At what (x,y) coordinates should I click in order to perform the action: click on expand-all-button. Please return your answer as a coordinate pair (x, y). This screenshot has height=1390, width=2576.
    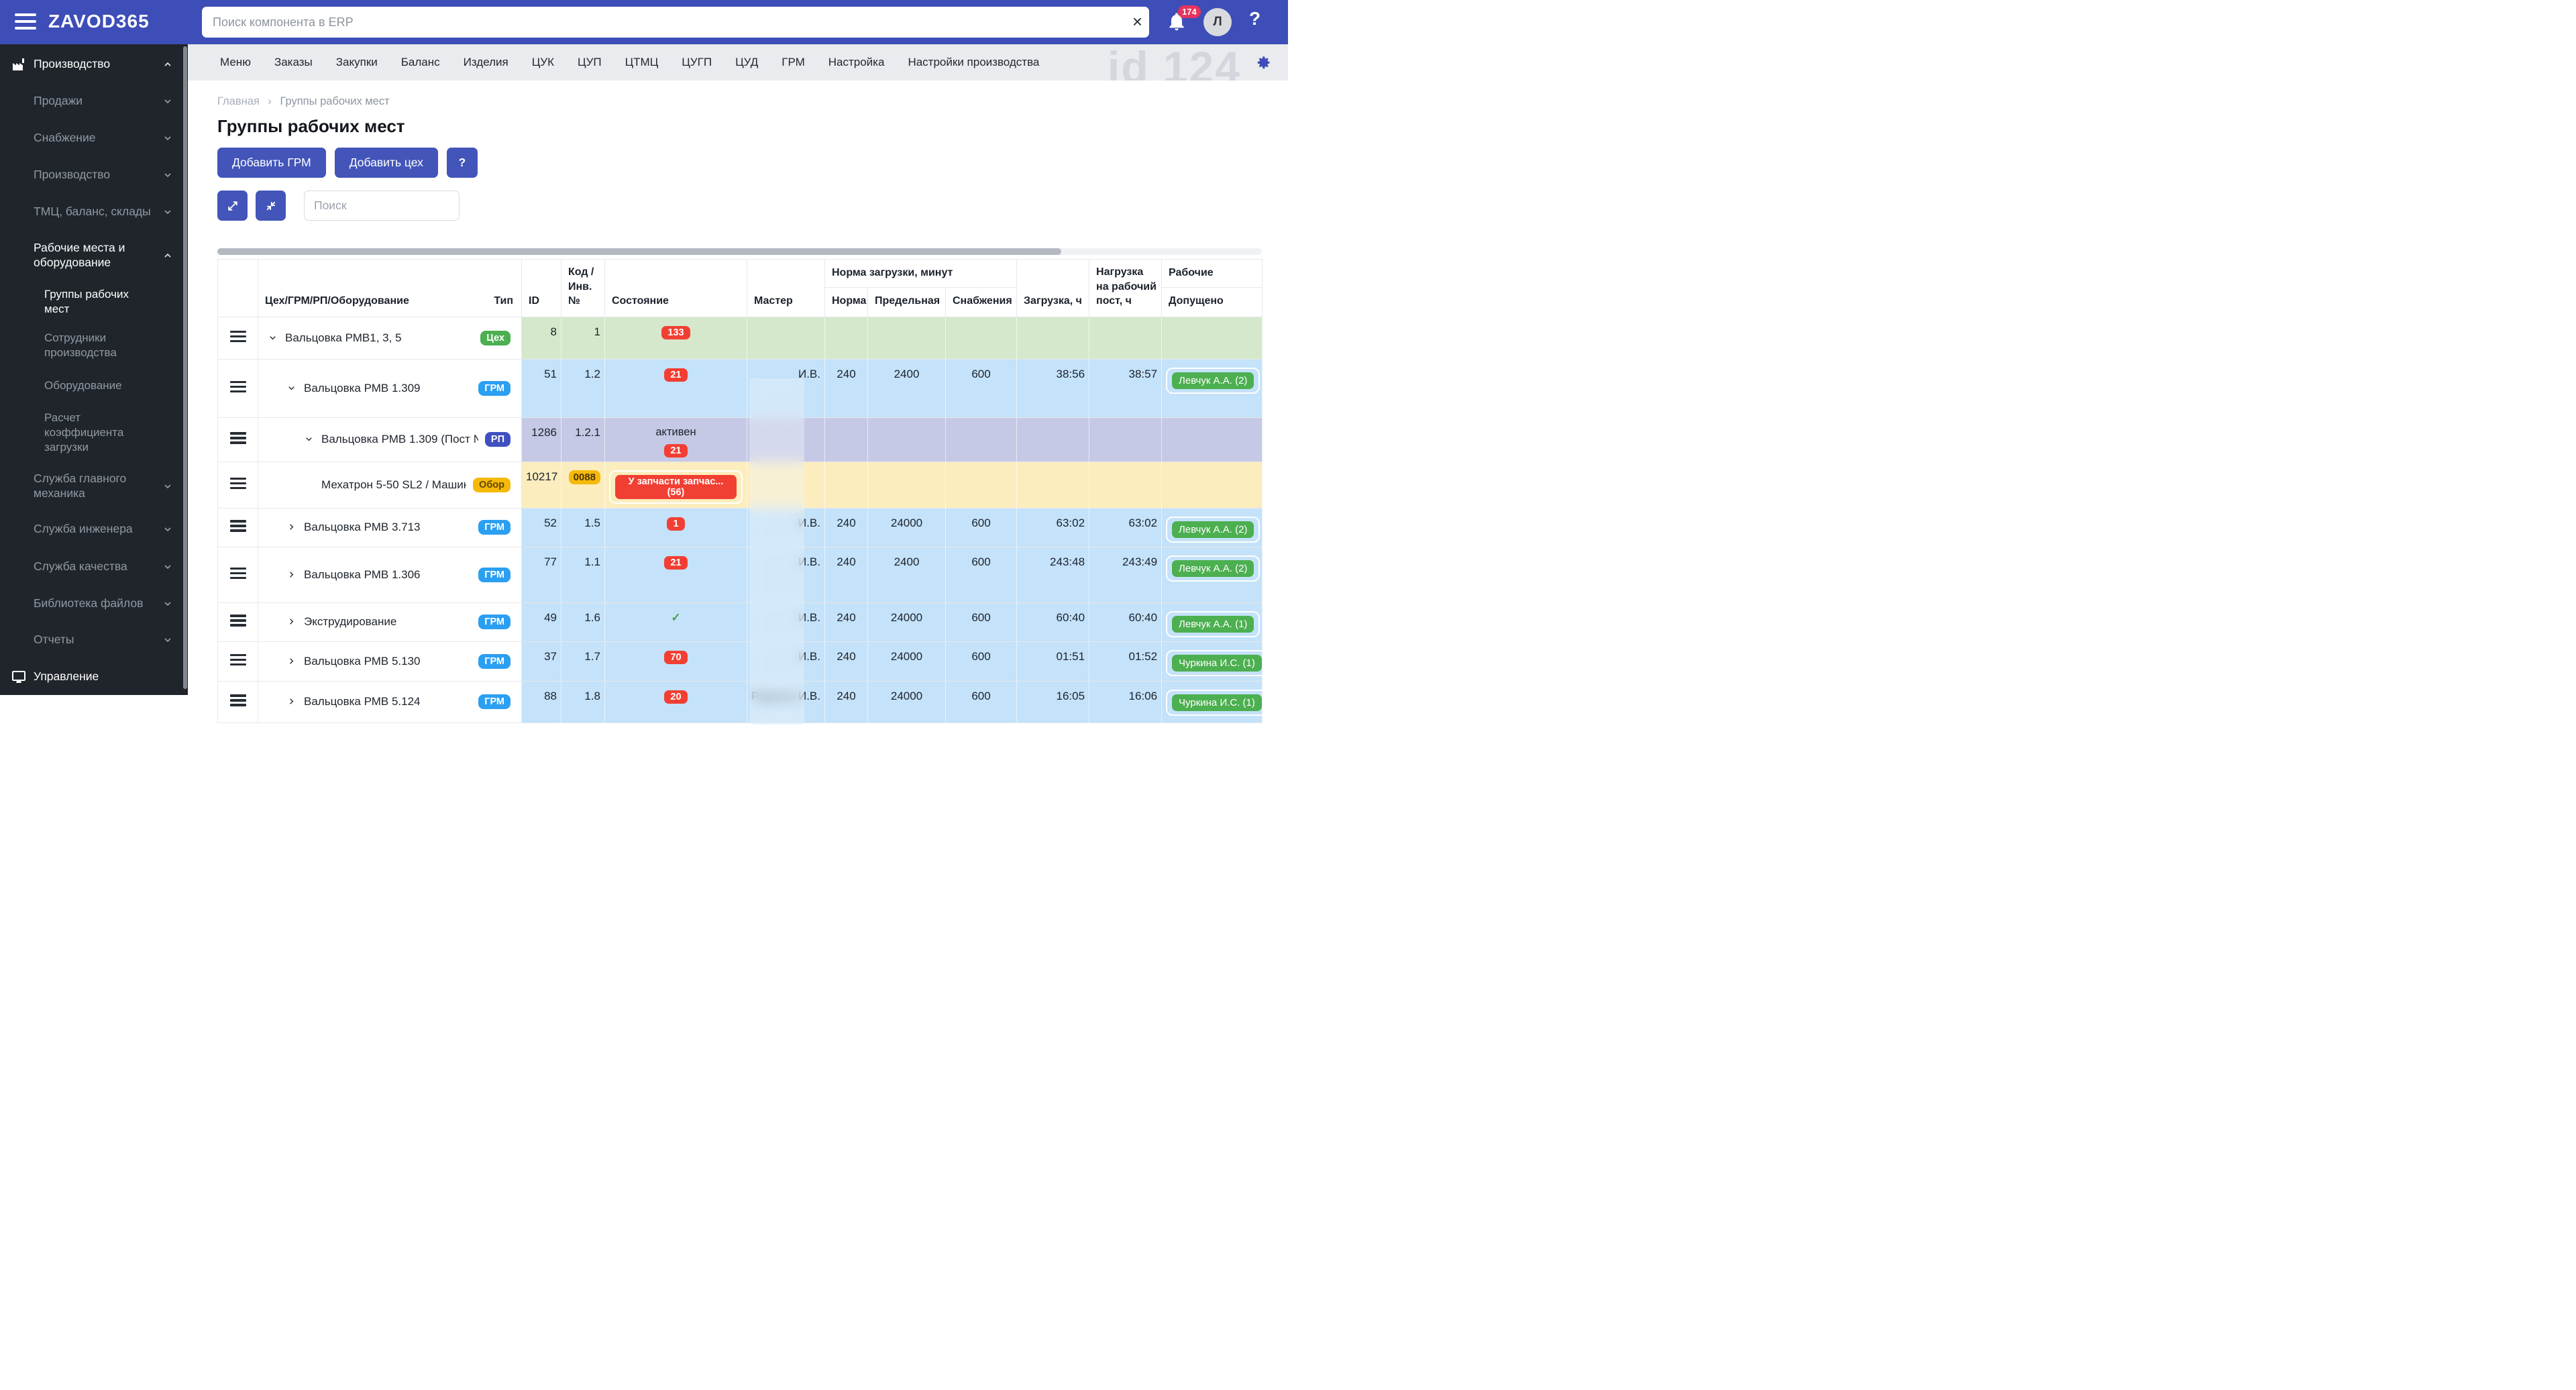
    Looking at the image, I should click on (232, 206).